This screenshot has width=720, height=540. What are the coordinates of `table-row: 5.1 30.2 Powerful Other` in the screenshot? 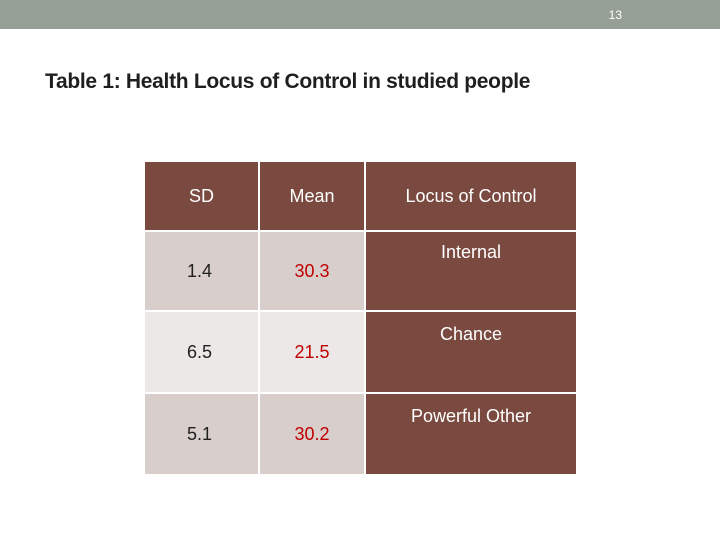 It's located at (360, 433).